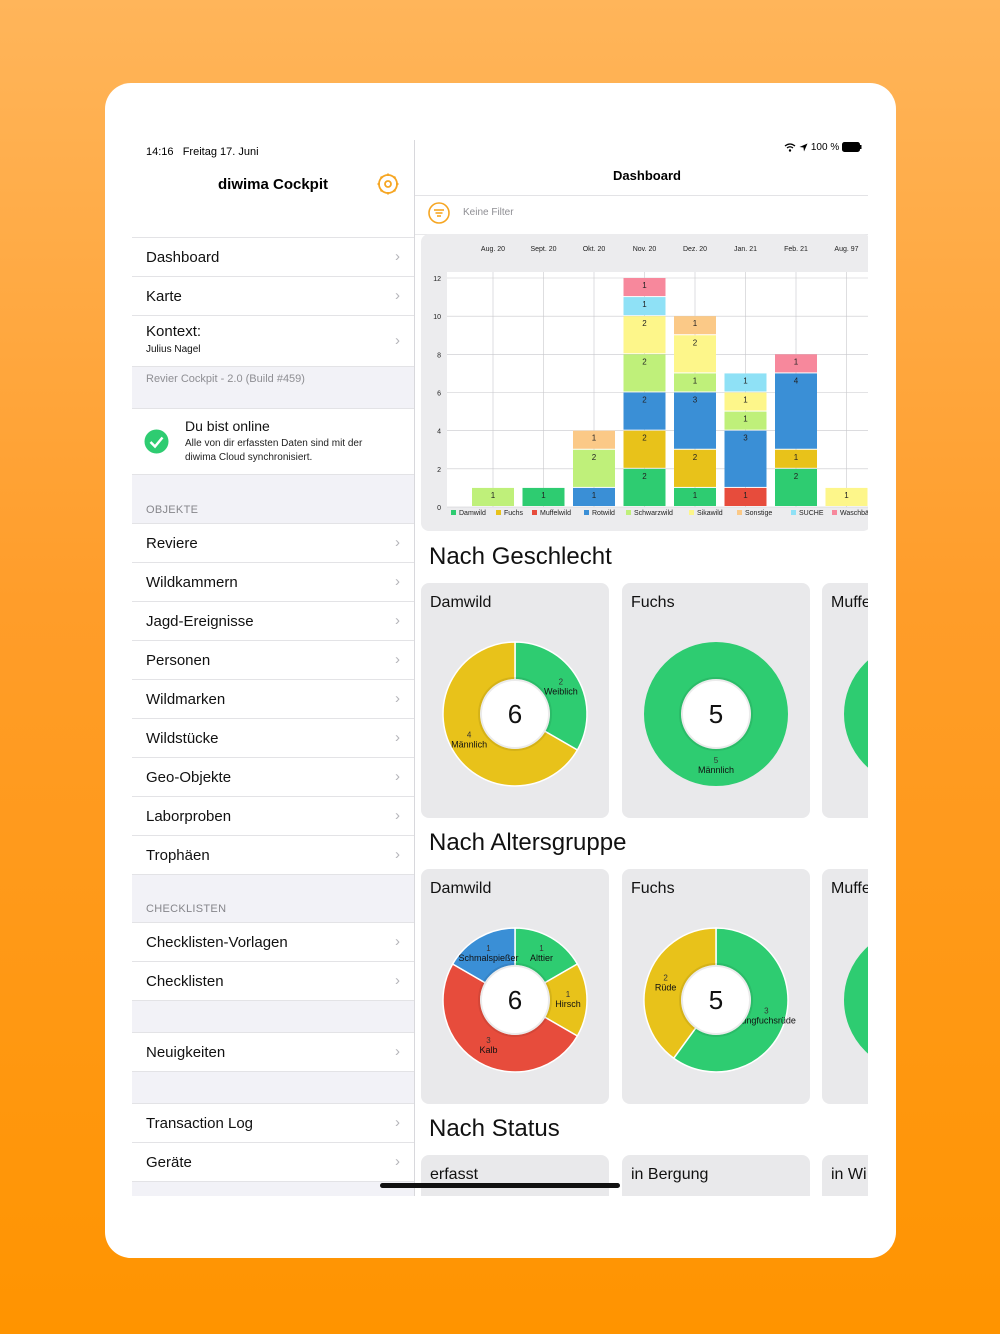  What do you see at coordinates (845, 1175) in the screenshot?
I see `status-card-third: in Wi` at bounding box center [845, 1175].